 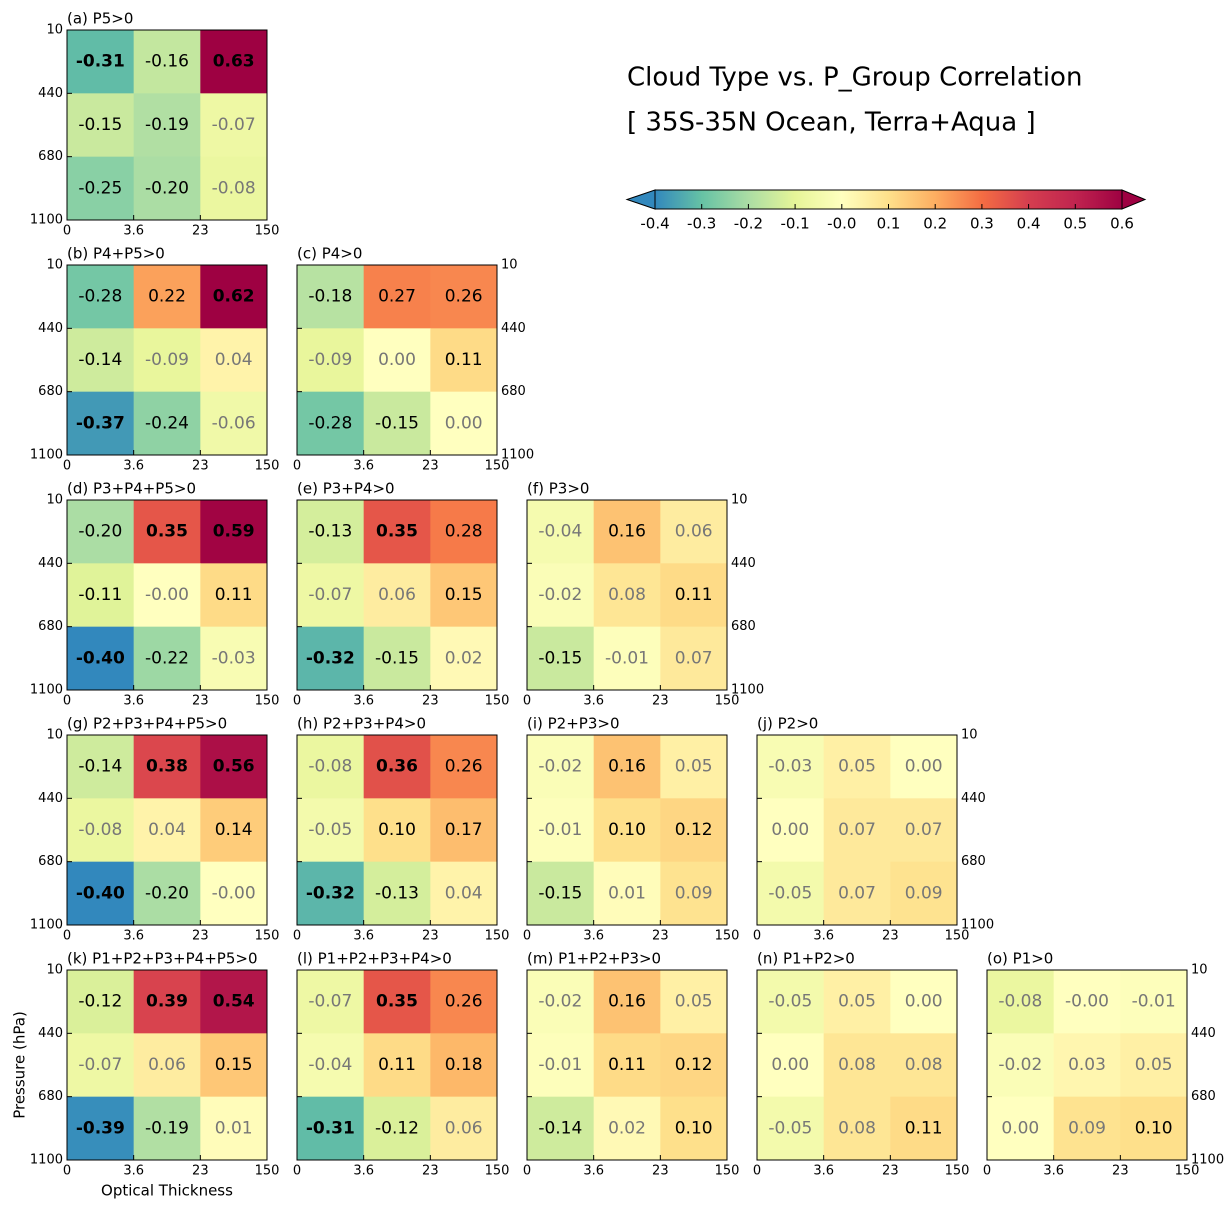 What do you see at coordinates (162, 959) in the screenshot?
I see `panel-title: (k) P1+P2+P3+P4+P5>0` at bounding box center [162, 959].